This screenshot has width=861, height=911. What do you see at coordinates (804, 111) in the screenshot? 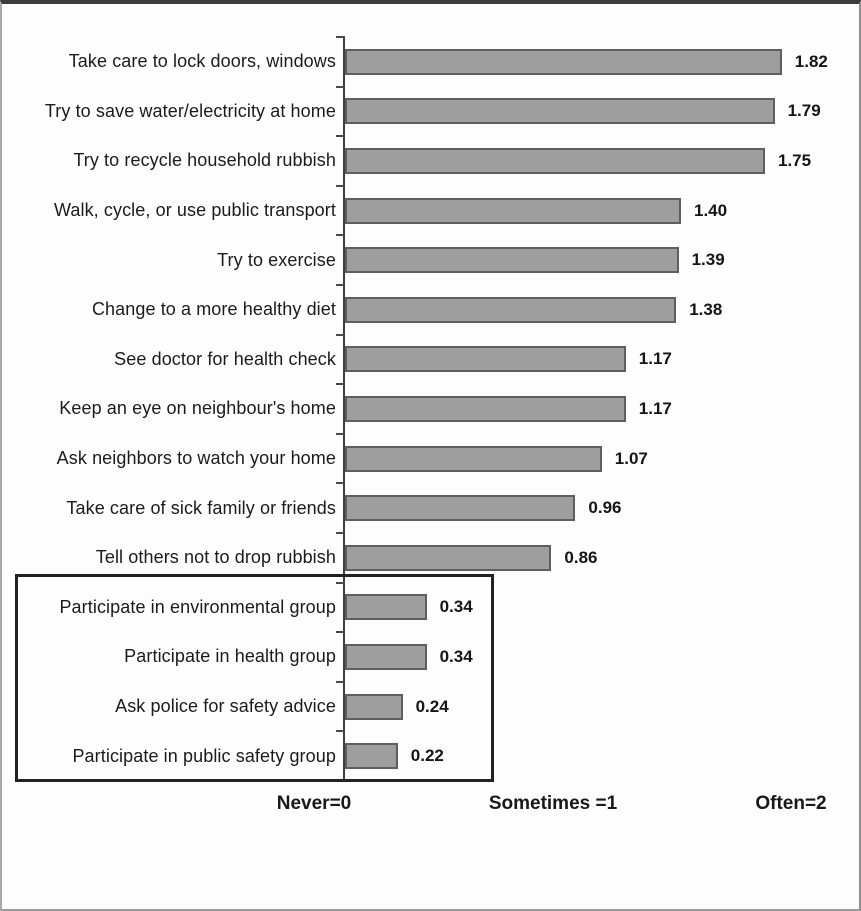
I see `value-label: 1.79` at bounding box center [804, 111].